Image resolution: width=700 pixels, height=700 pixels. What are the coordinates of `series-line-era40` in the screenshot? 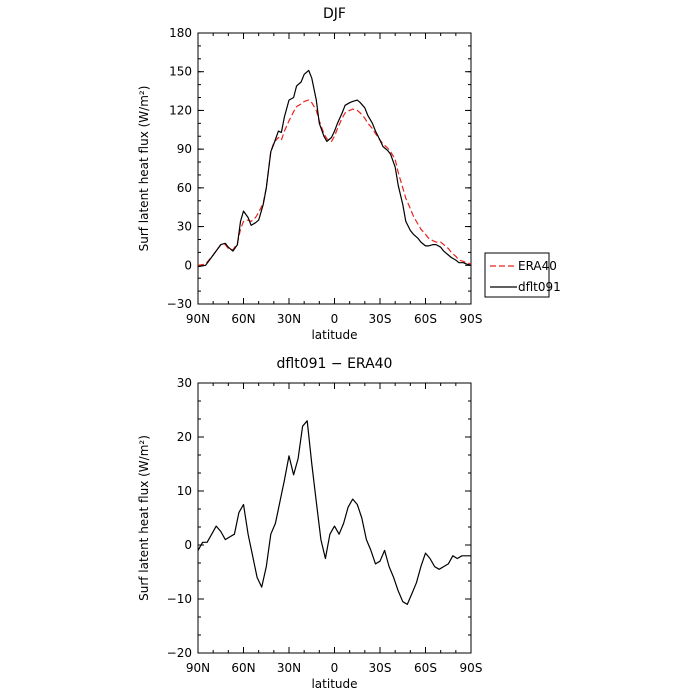 It's located at (334, 182).